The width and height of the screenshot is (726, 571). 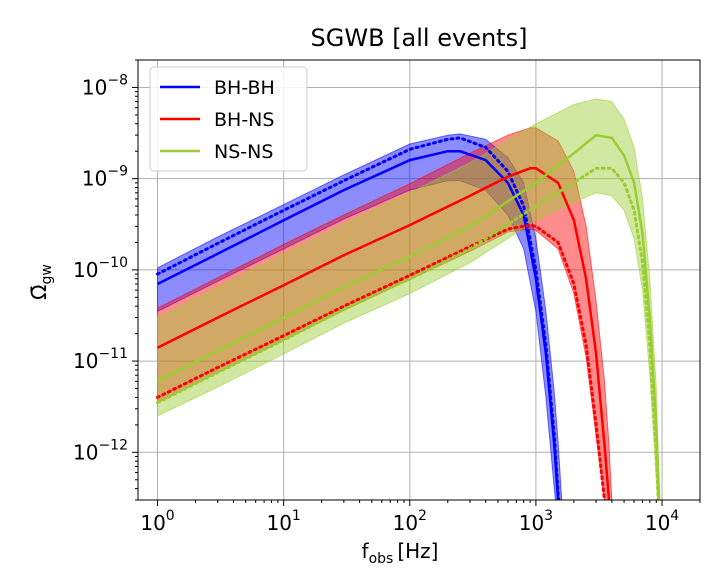 I want to click on legend-label-bh-ns: BH-NS, so click(x=244, y=120).